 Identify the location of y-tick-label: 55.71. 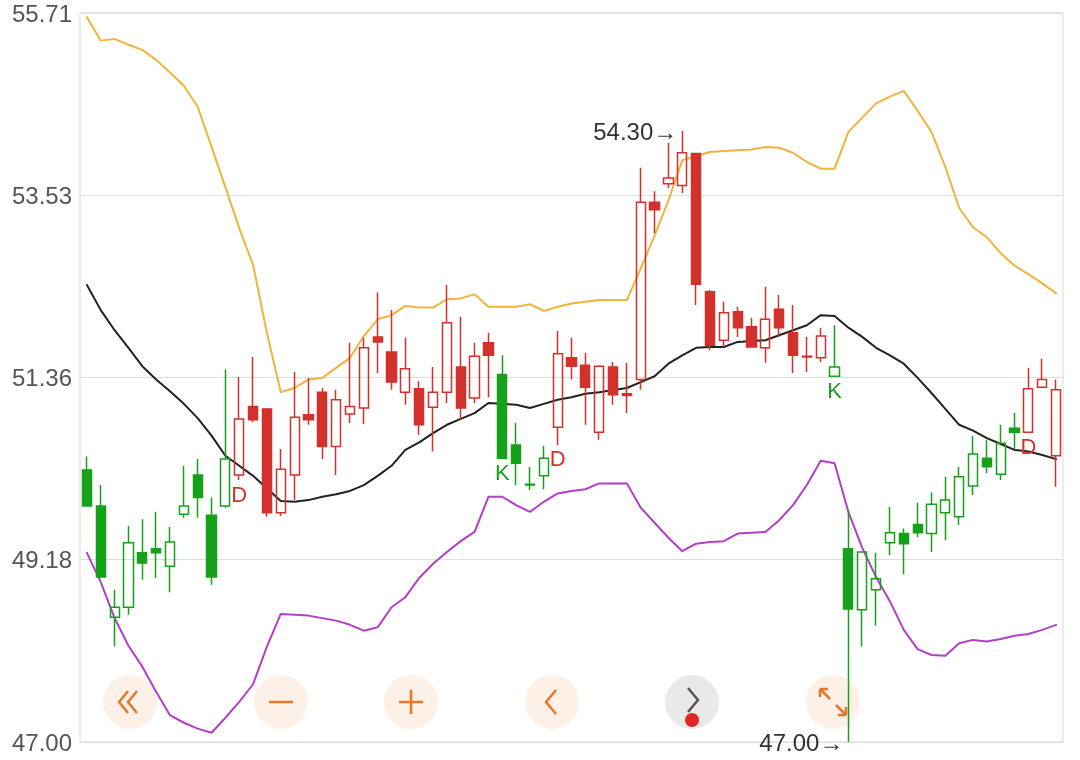
(41, 13).